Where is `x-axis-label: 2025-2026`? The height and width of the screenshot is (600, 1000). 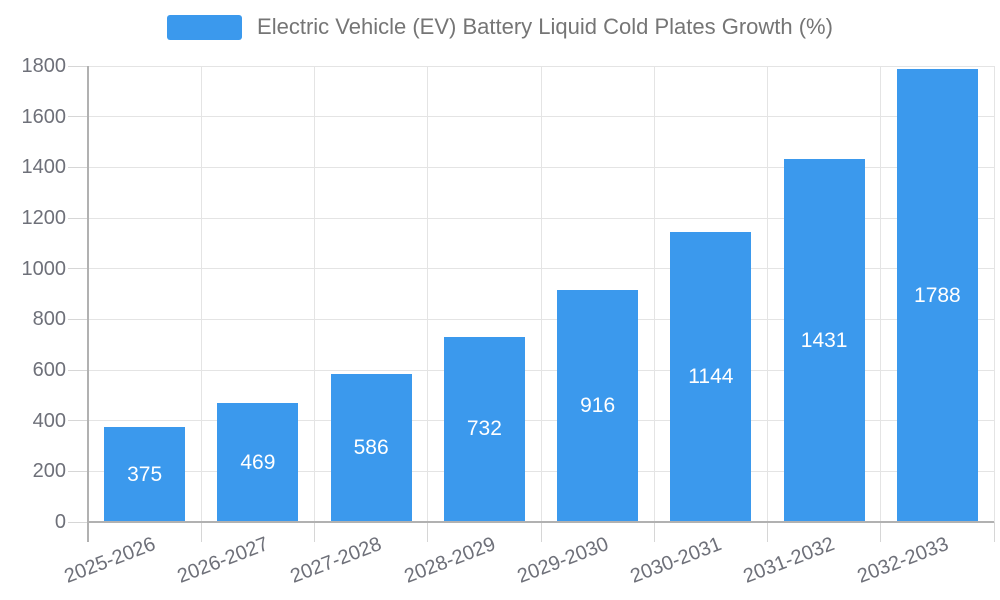 x-axis-label: 2025-2026 is located at coordinates (110, 560).